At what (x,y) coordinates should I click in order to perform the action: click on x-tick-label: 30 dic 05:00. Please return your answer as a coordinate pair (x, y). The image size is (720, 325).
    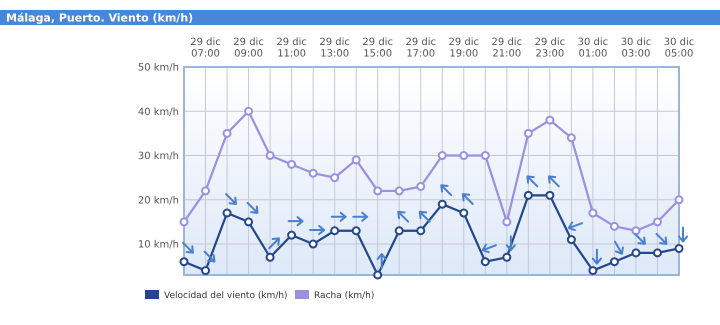
    Looking at the image, I should click on (679, 48).